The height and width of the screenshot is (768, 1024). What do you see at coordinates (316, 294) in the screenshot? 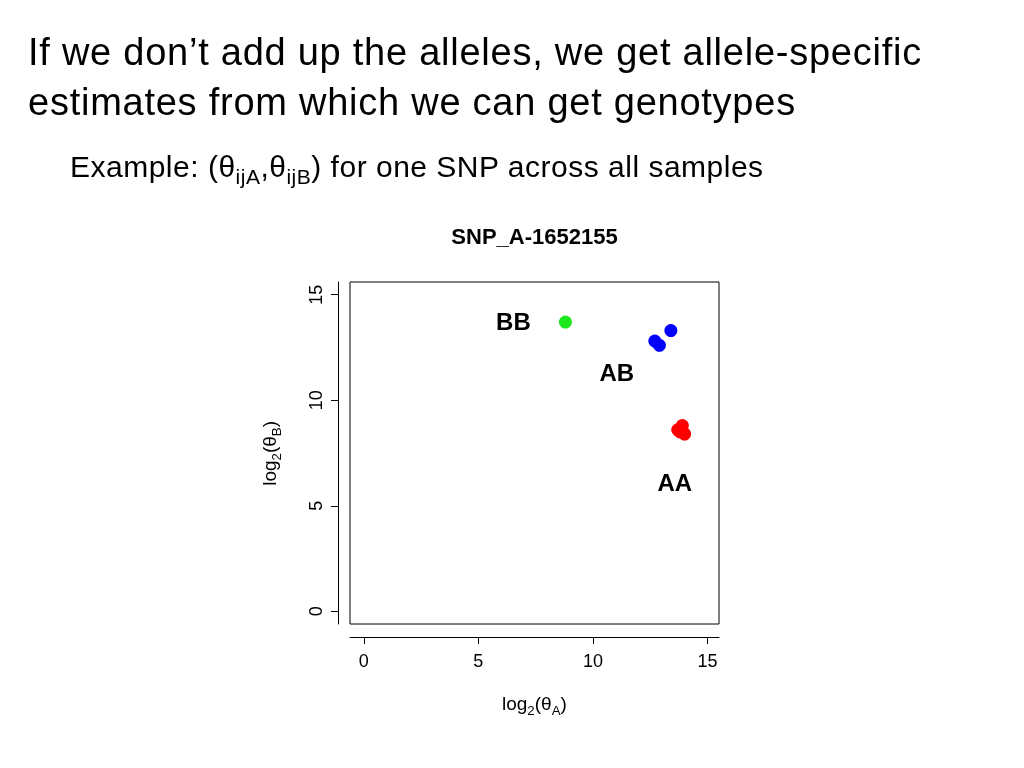
I see `y-tick-label: 15` at bounding box center [316, 294].